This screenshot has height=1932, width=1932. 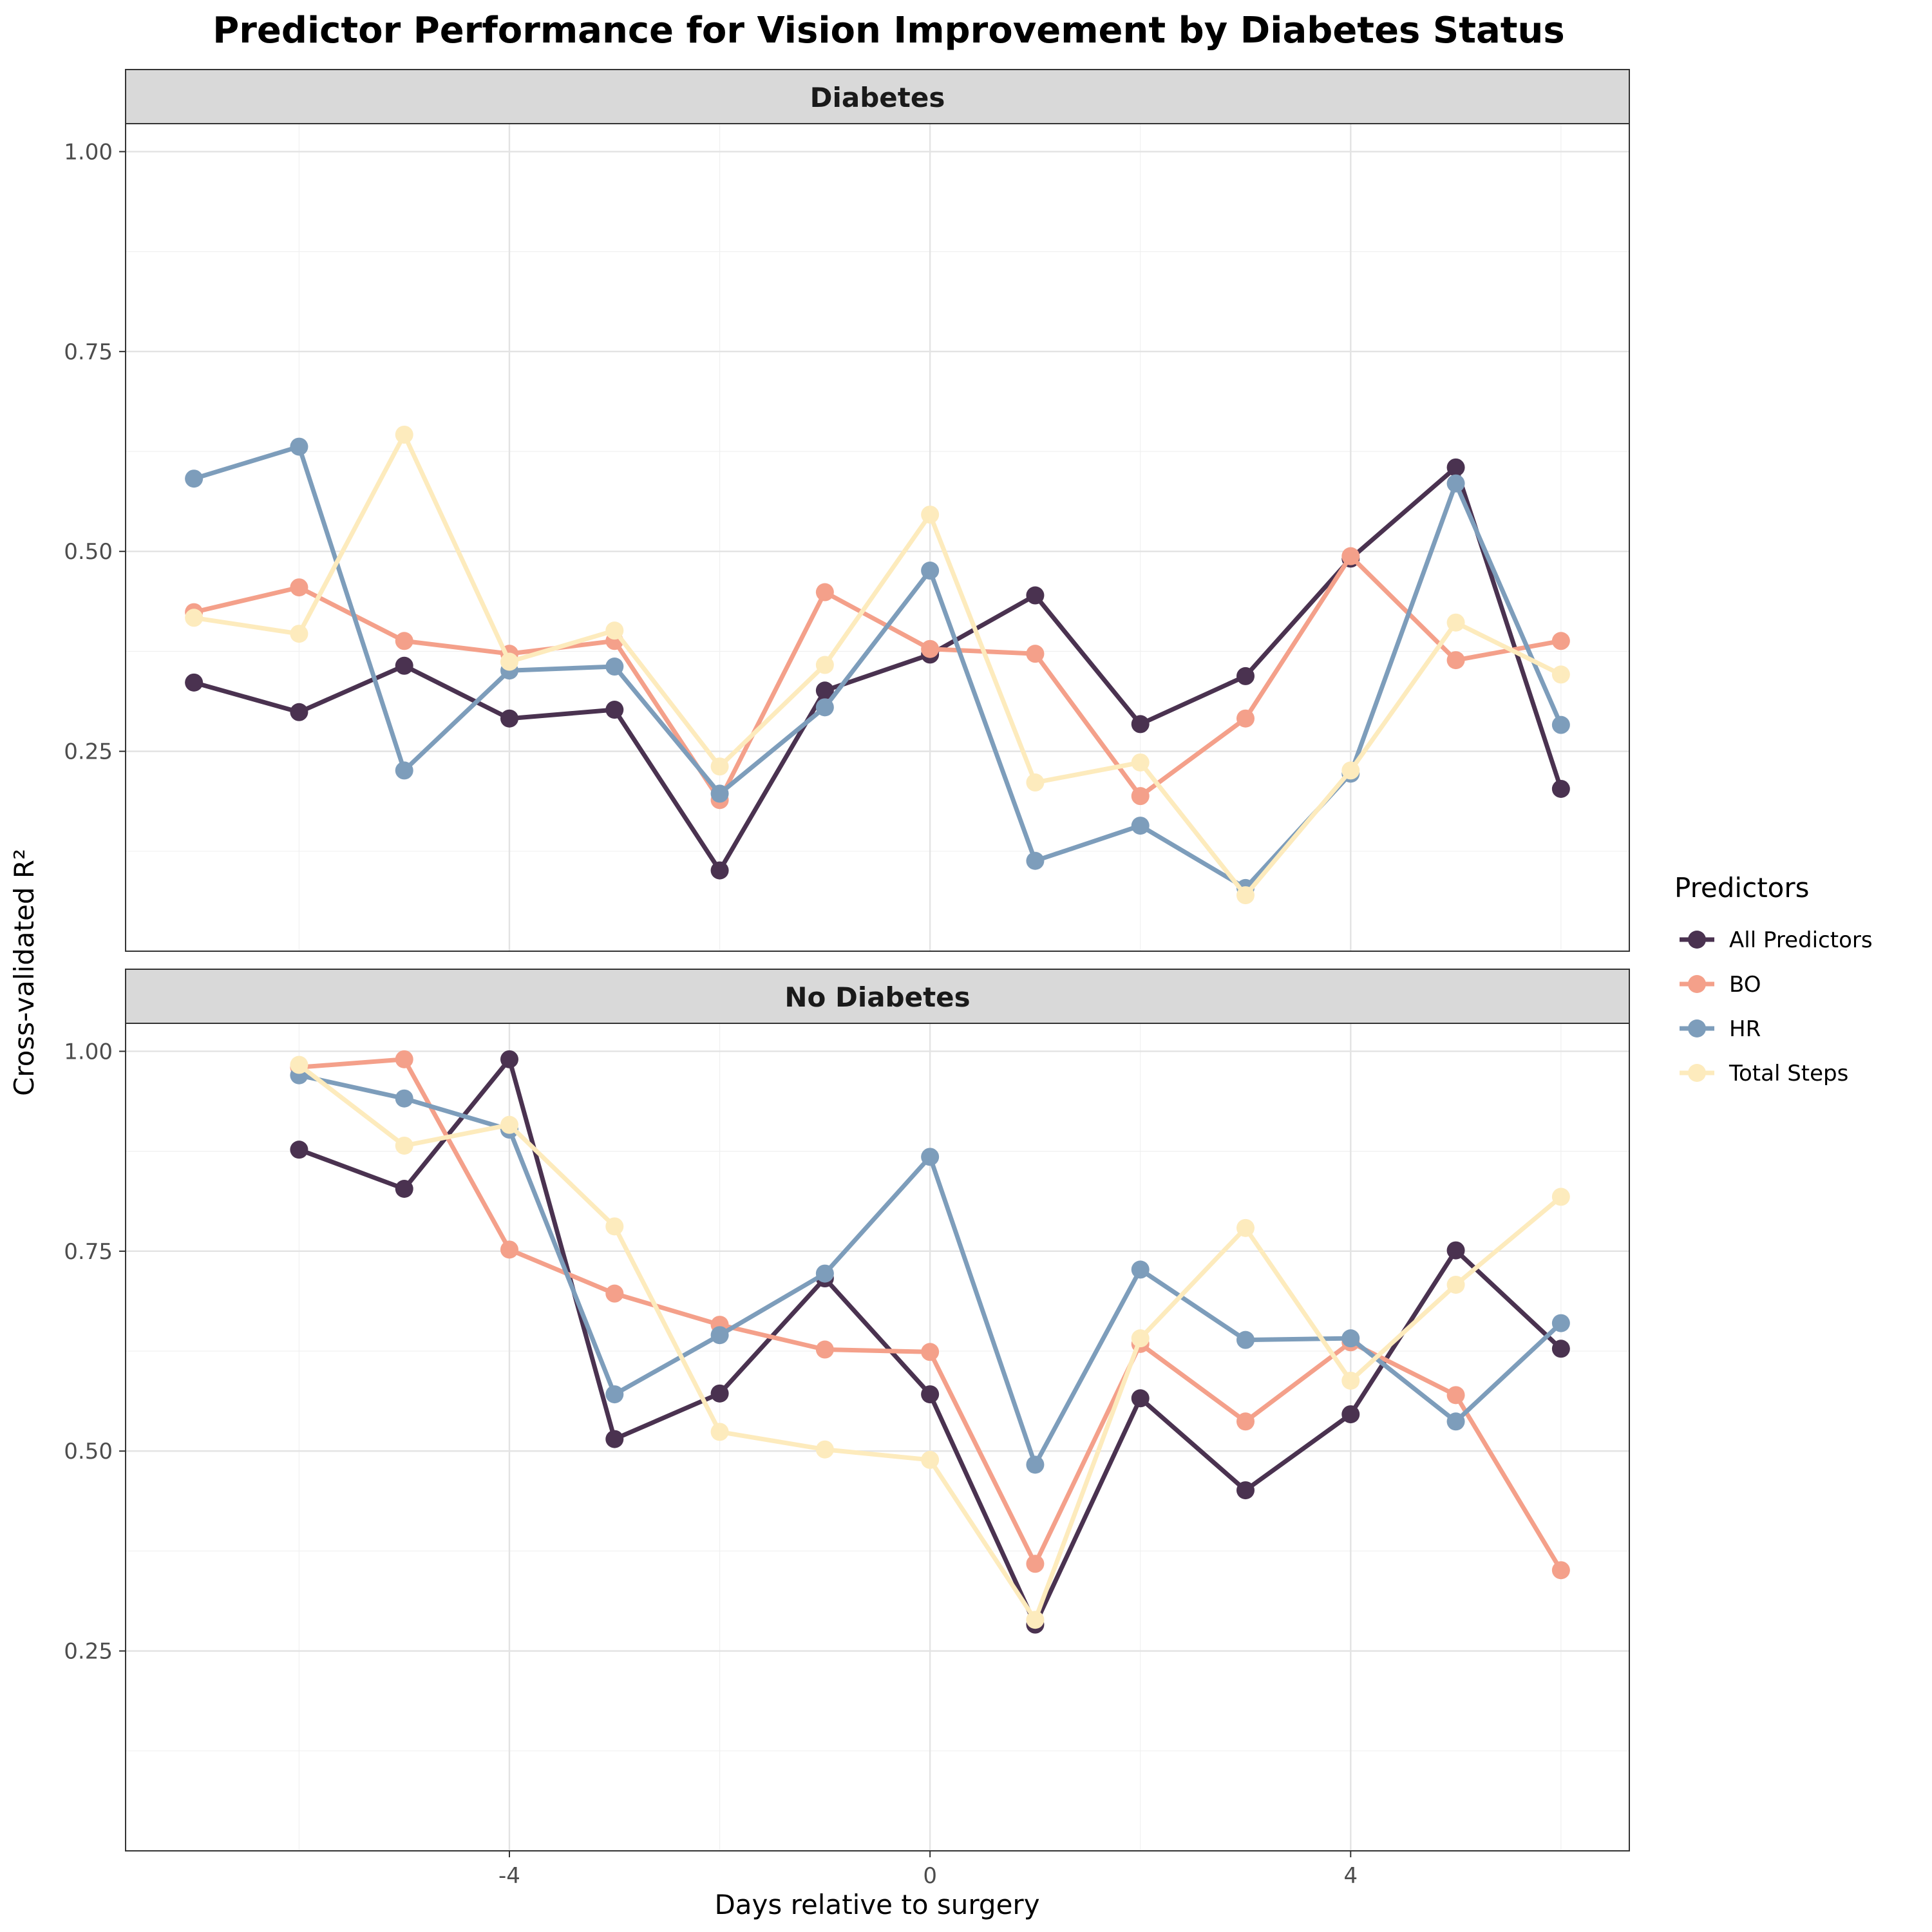 What do you see at coordinates (878, 678) in the screenshot?
I see `series-line` at bounding box center [878, 678].